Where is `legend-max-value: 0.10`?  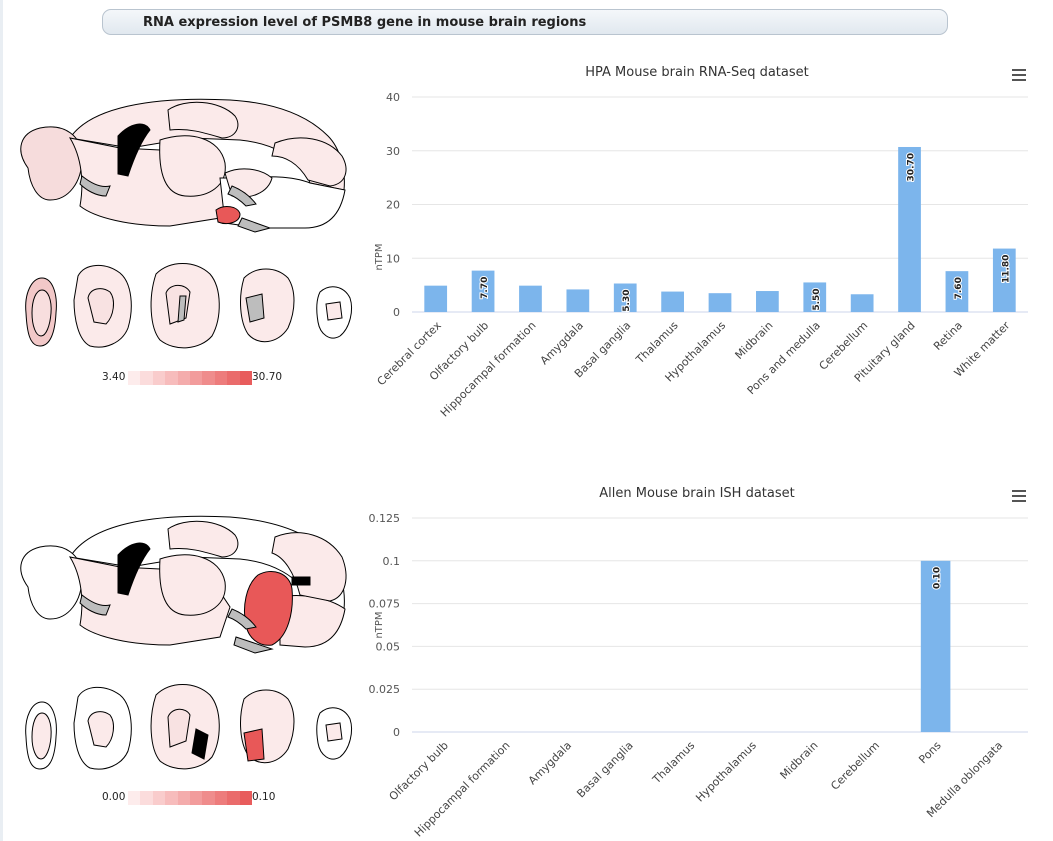
legend-max-value: 0.10 is located at coordinates (264, 797).